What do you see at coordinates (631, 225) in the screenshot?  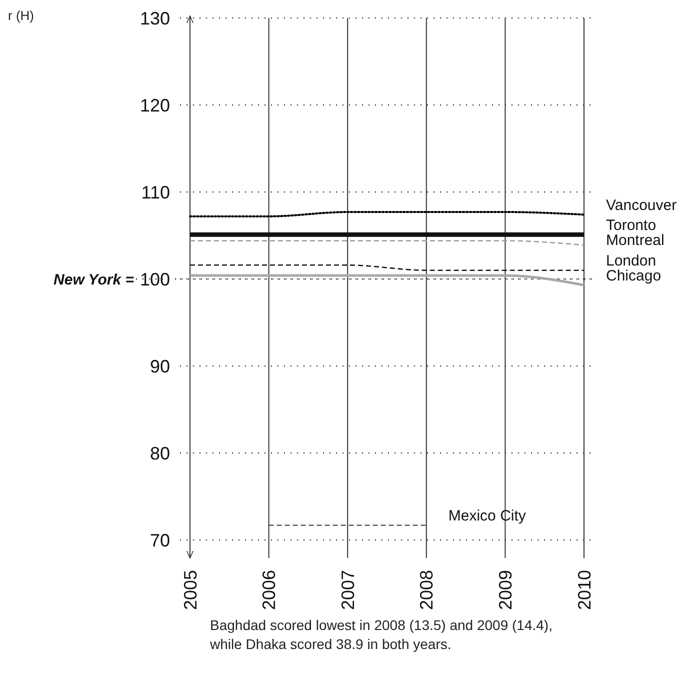 I see `series-label: Toronto` at bounding box center [631, 225].